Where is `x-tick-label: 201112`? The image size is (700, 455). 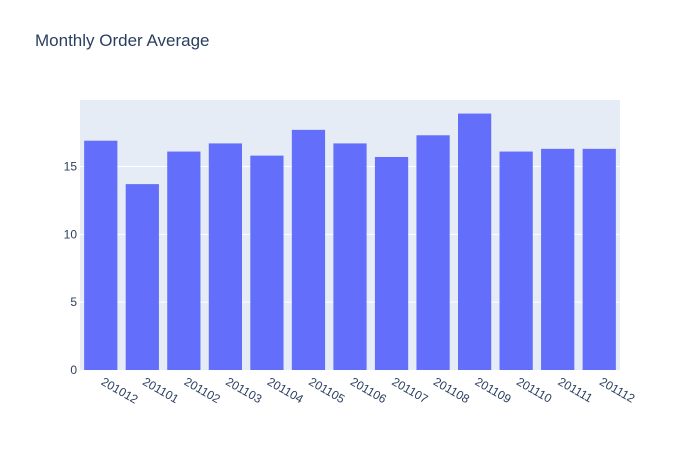 x-tick-label: 201112 is located at coordinates (617, 389).